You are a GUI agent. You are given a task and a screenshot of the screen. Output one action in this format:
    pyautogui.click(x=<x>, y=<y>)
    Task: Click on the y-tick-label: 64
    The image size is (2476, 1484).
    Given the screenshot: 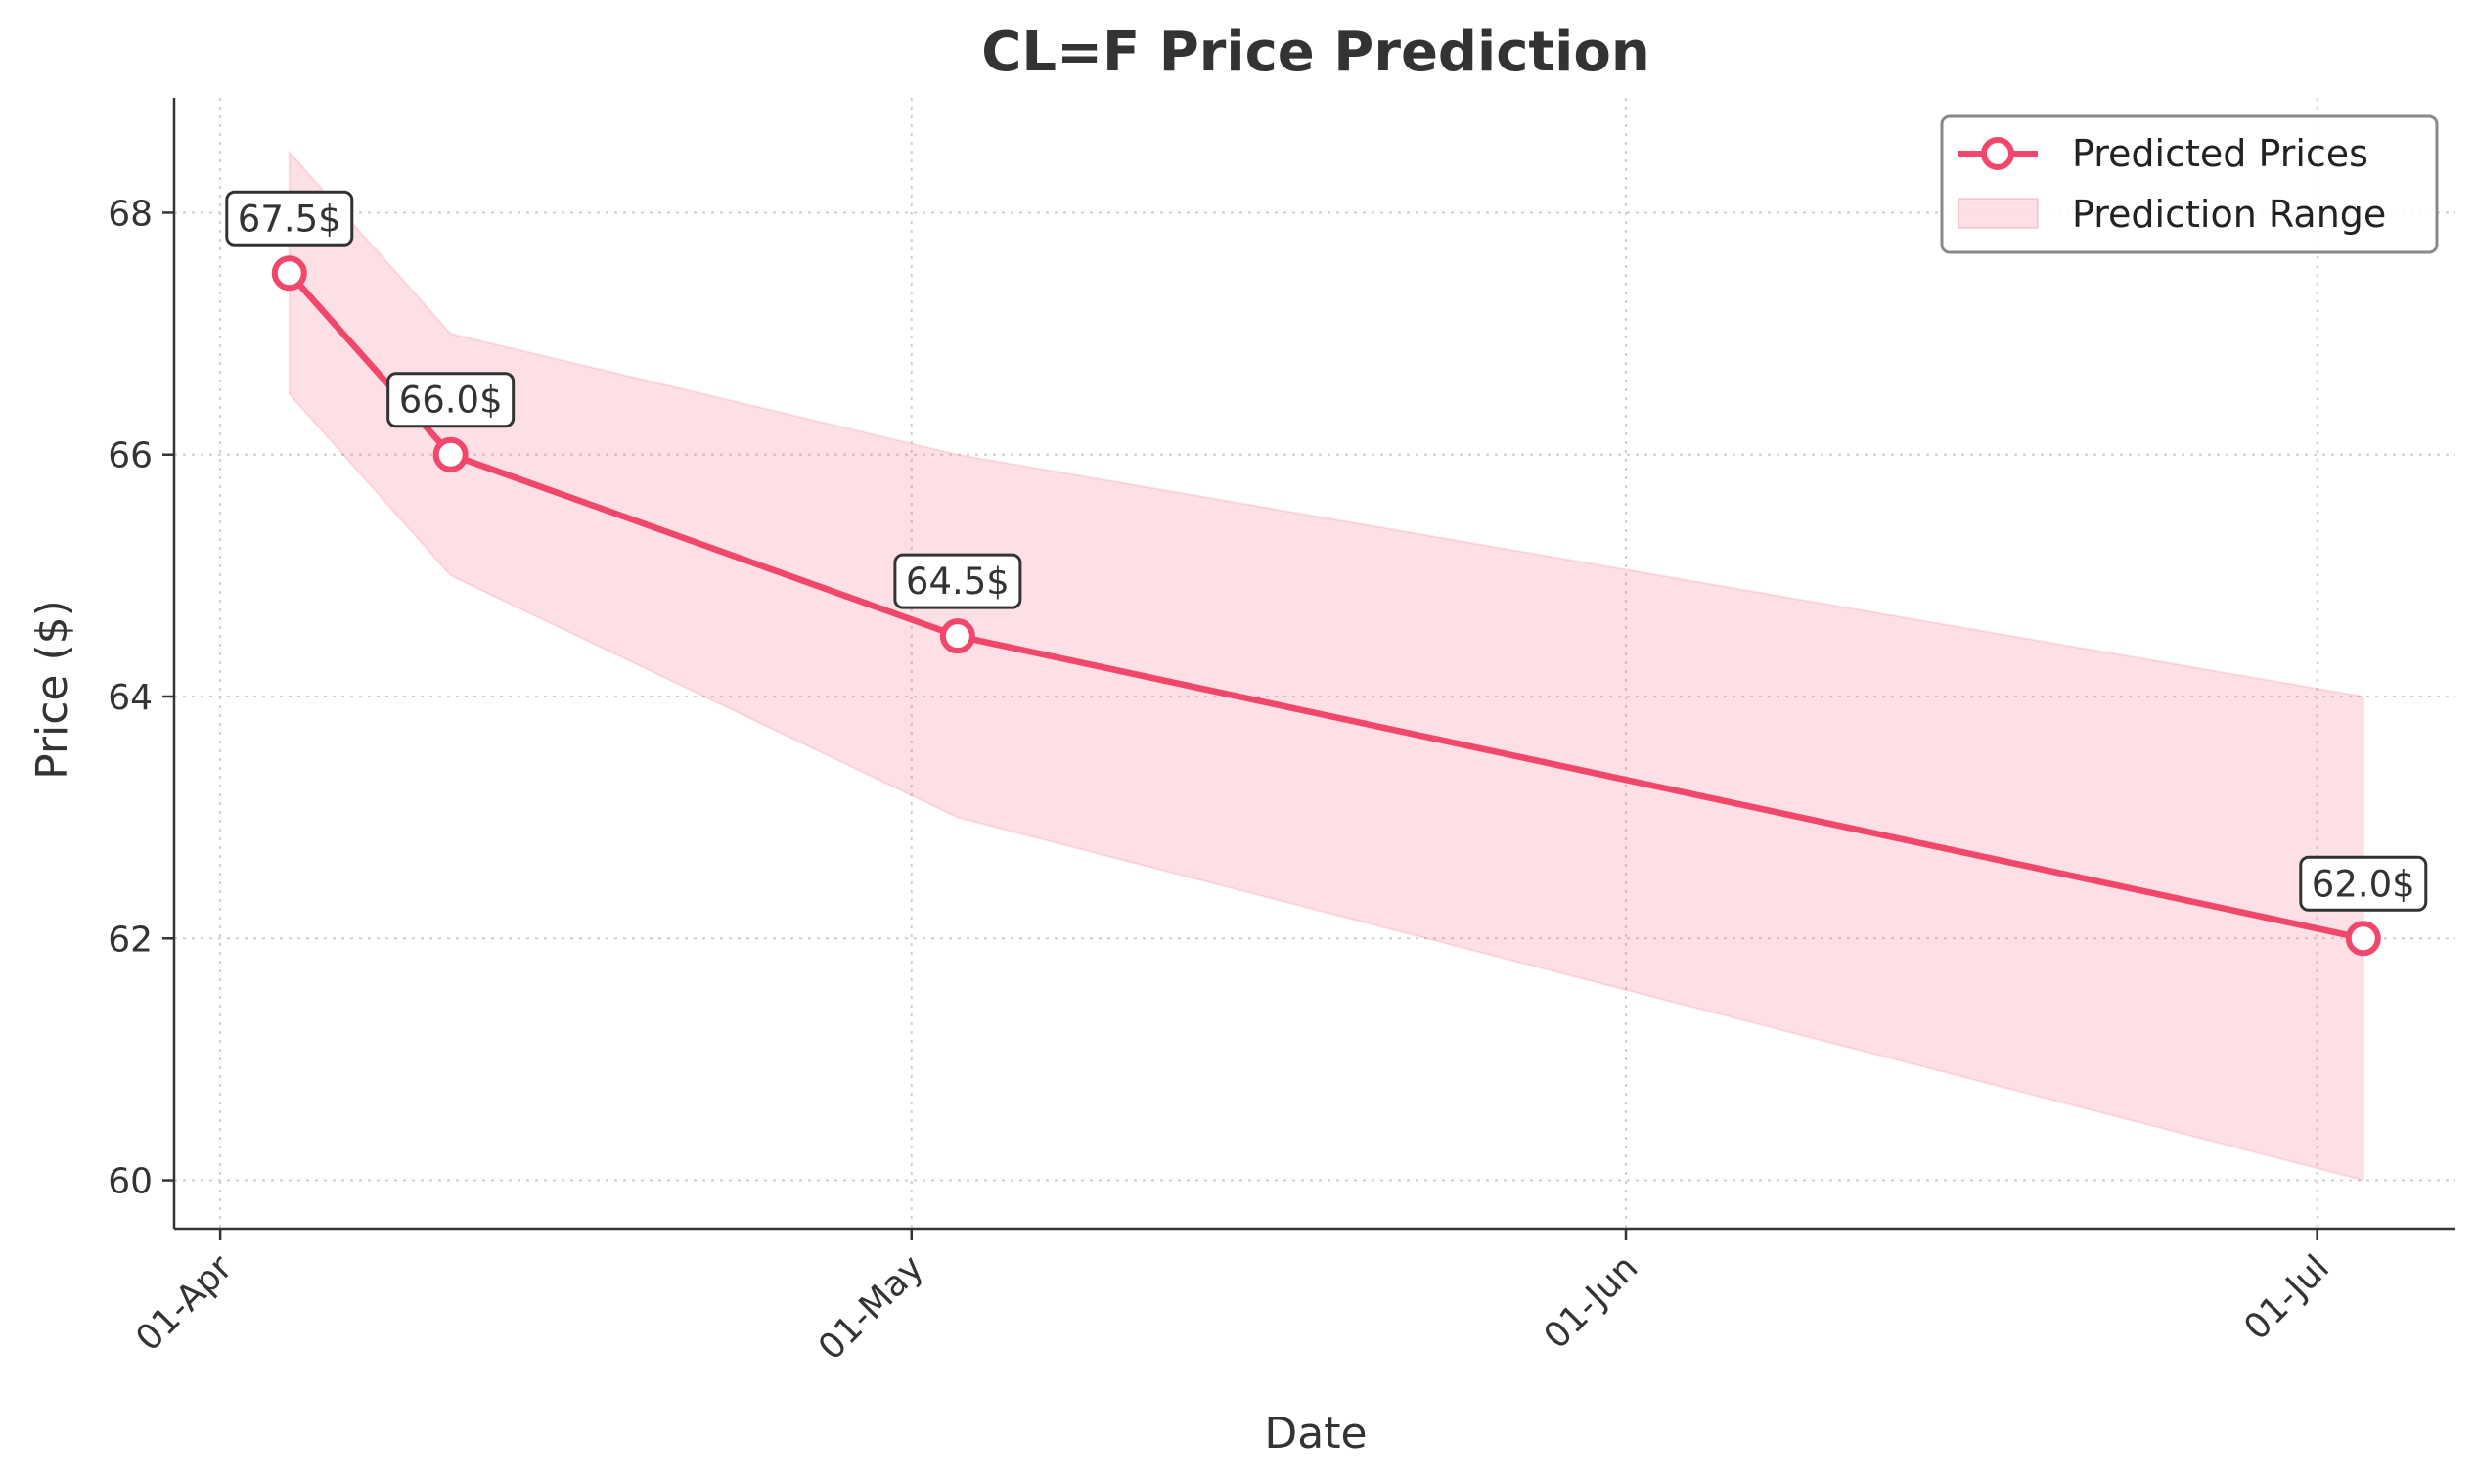 What is the action you would take?
    pyautogui.click(x=131, y=698)
    